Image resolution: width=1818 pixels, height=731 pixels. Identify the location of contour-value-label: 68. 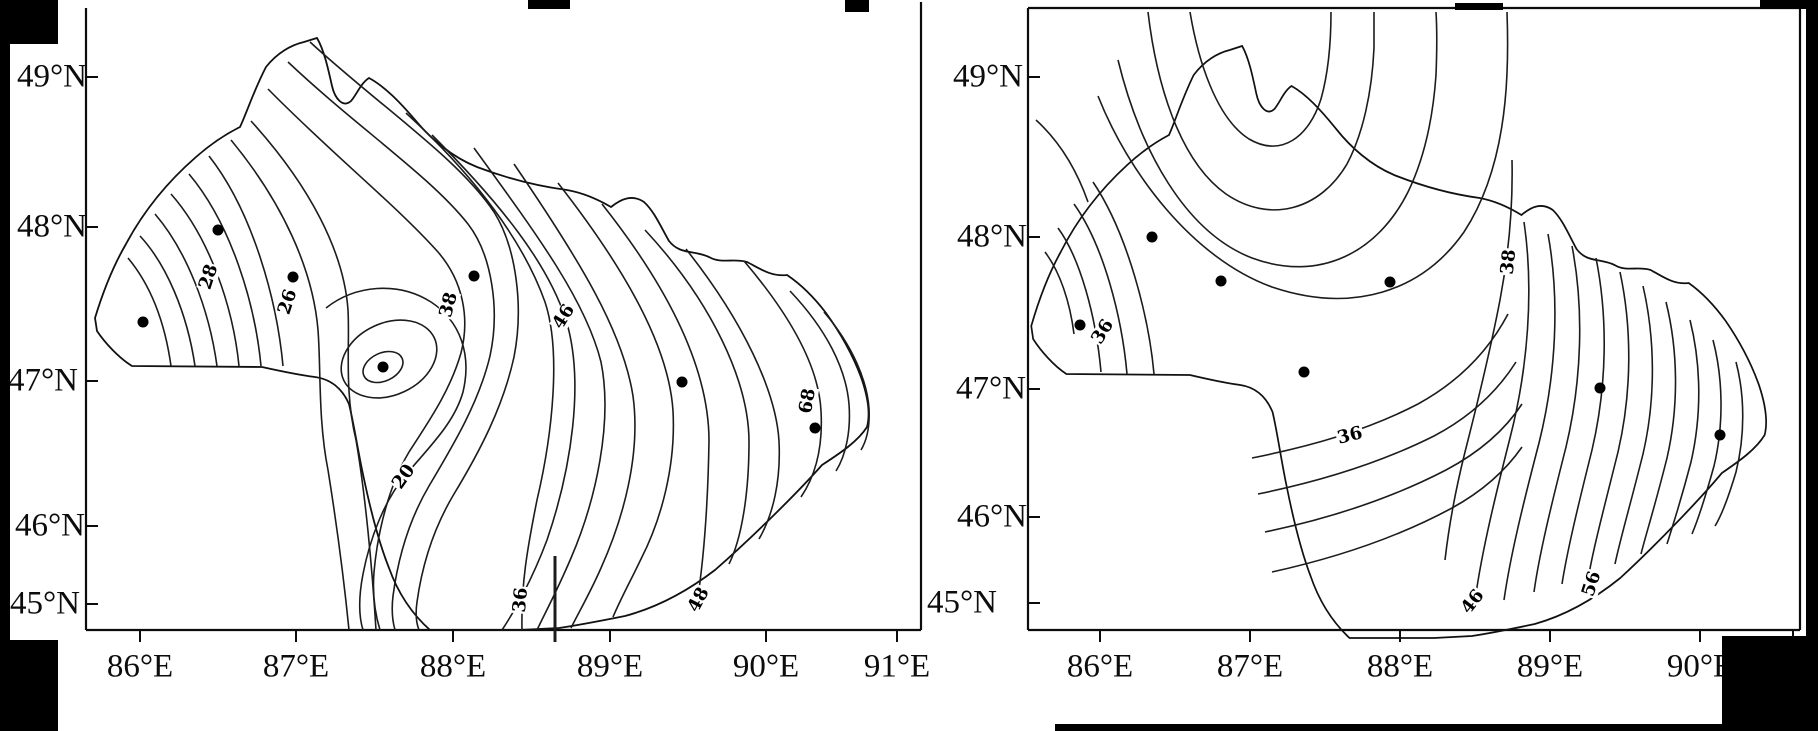
(807, 401).